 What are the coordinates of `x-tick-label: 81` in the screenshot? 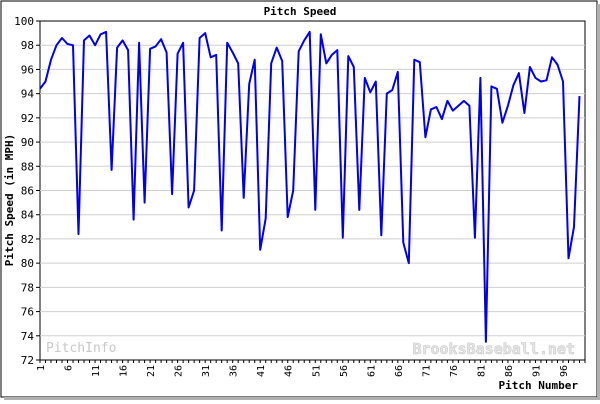 It's located at (481, 371).